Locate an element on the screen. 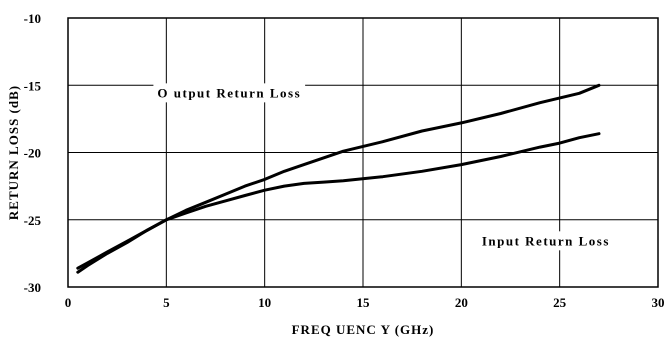 The image size is (672, 344). x-tick-label: 5 is located at coordinates (166, 302).